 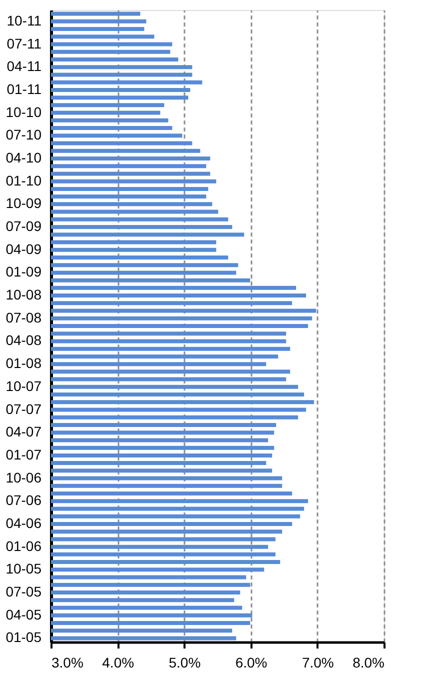 What do you see at coordinates (24, 157) in the screenshot?
I see `y-tick-label: 04-10` at bounding box center [24, 157].